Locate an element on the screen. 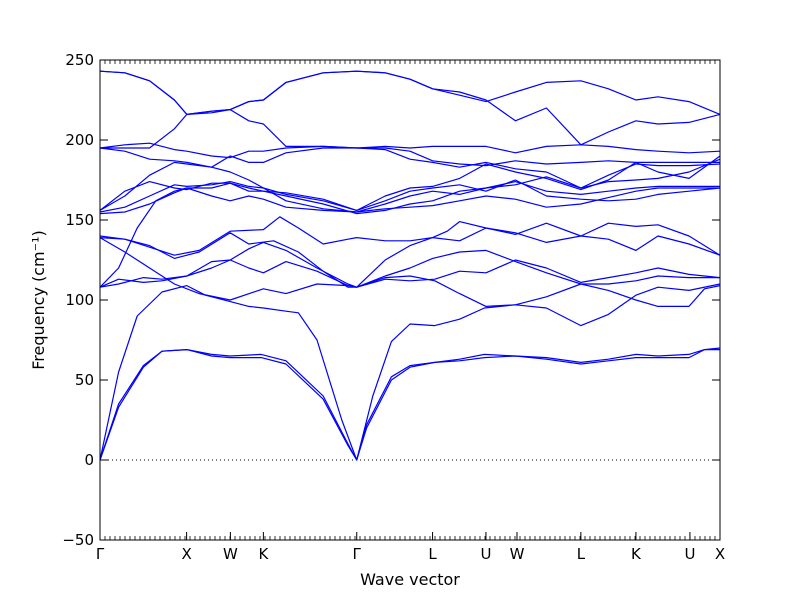 This screenshot has height=600, width=800. y-tick-label: −50 is located at coordinates (78, 540).